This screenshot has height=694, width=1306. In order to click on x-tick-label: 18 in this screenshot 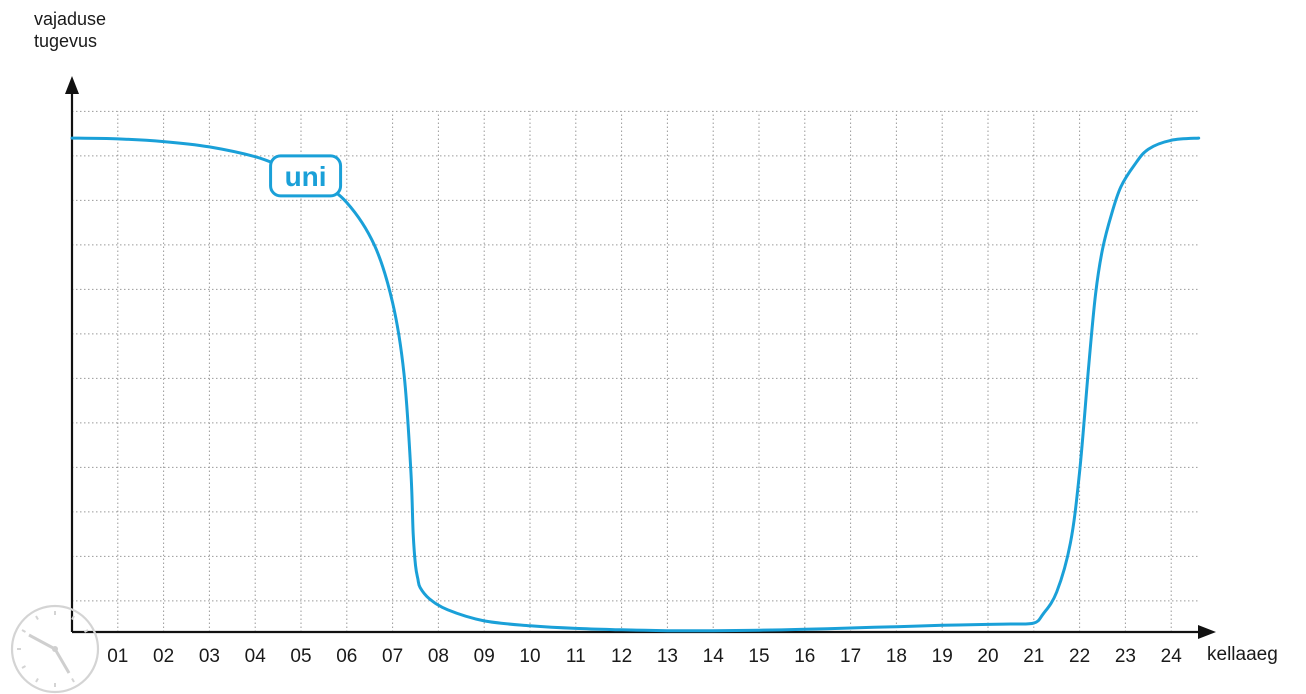, I will do `click(896, 656)`.